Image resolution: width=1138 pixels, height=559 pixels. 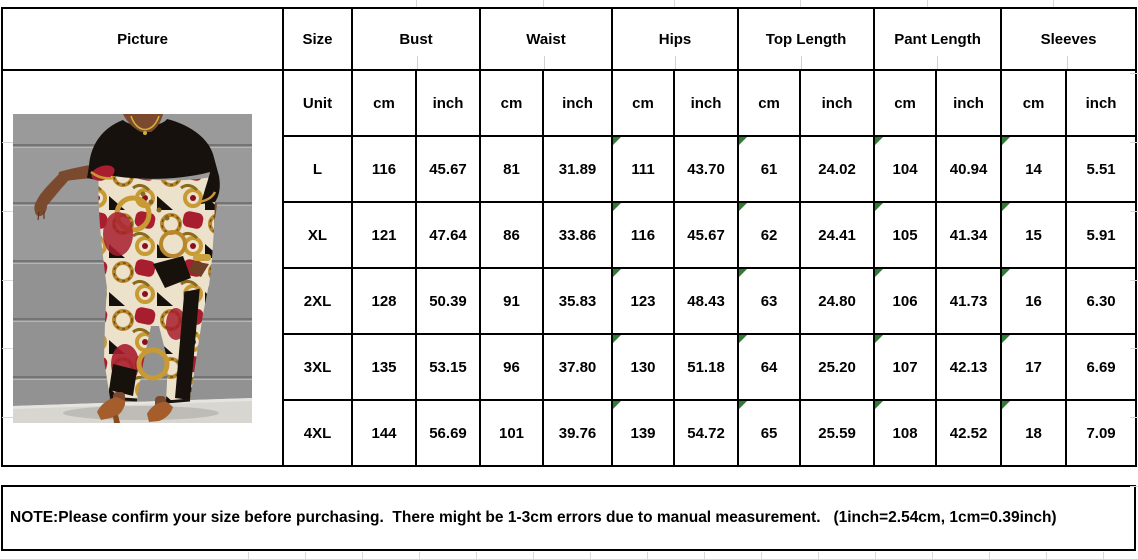 I want to click on value-cell: 24.02, so click(x=837, y=169).